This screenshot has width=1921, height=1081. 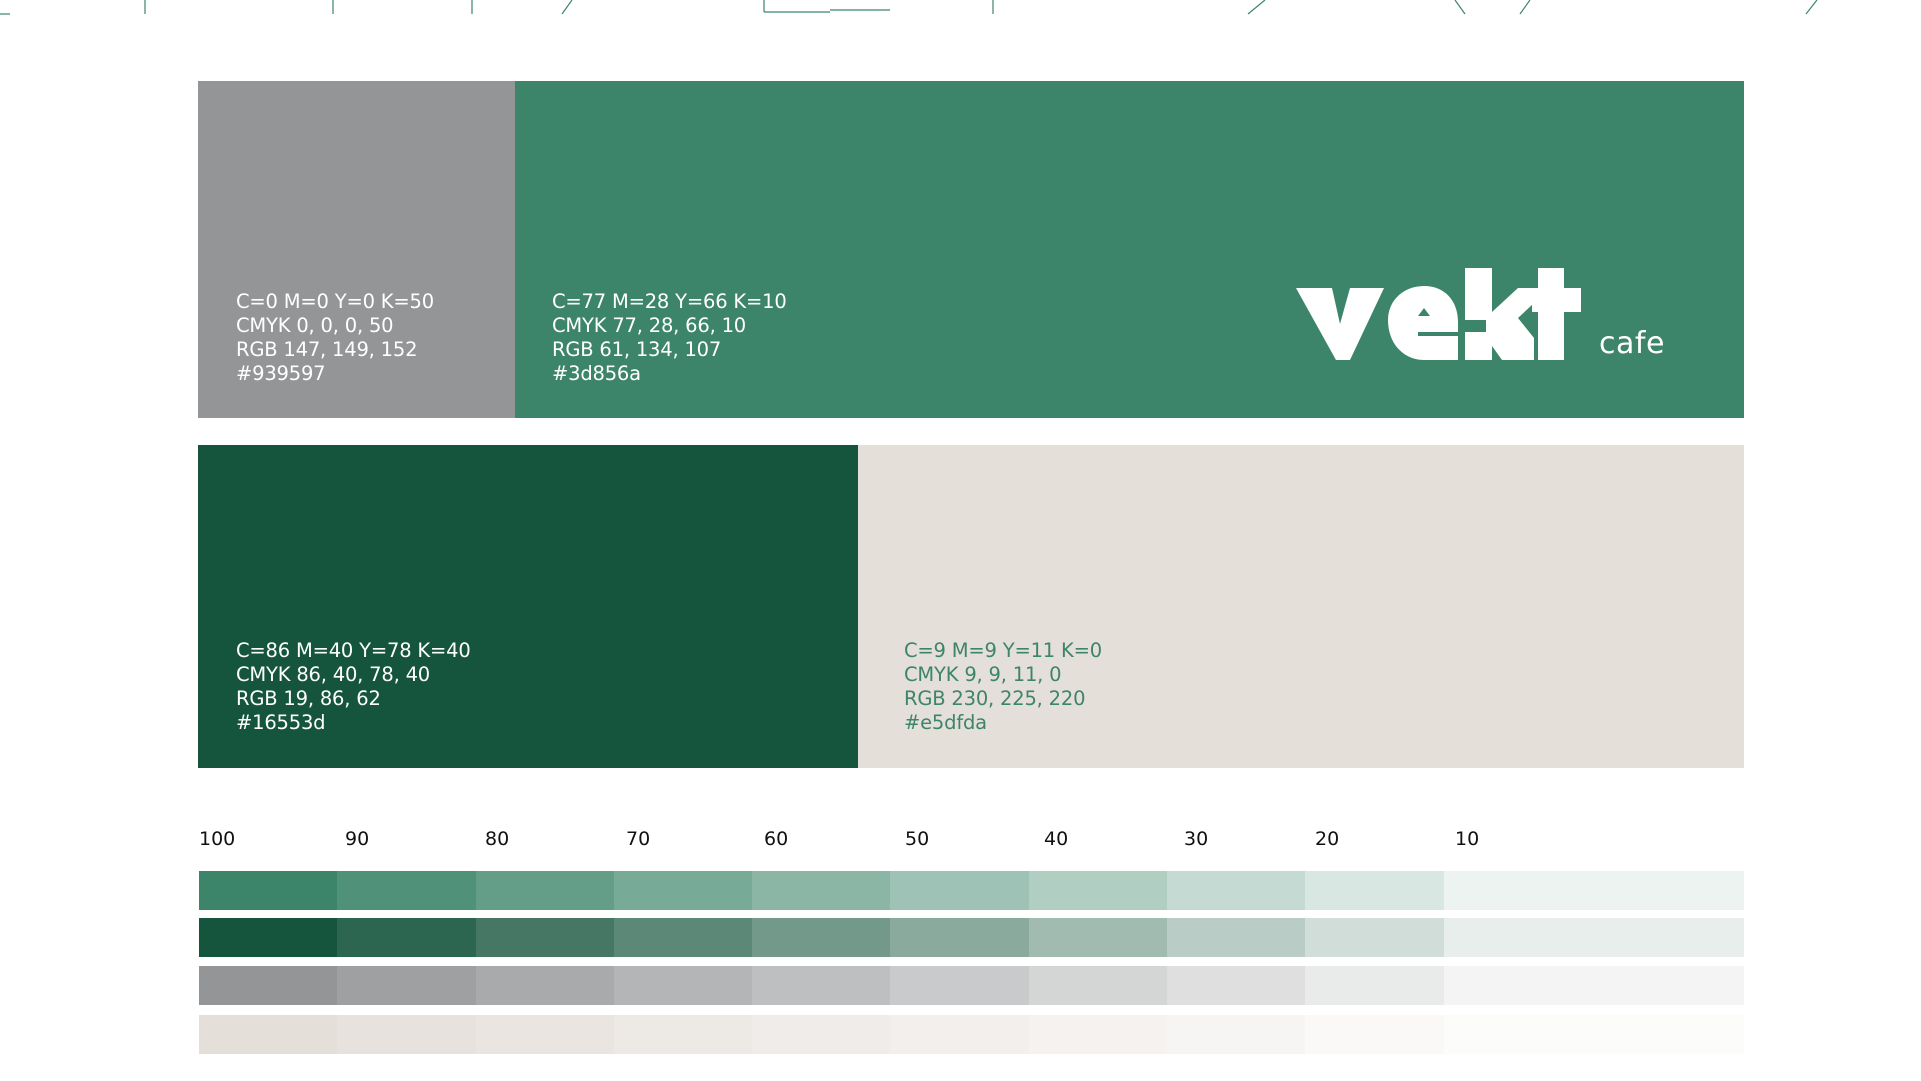 What do you see at coordinates (776, 839) in the screenshot?
I see `tint-label-60: 60` at bounding box center [776, 839].